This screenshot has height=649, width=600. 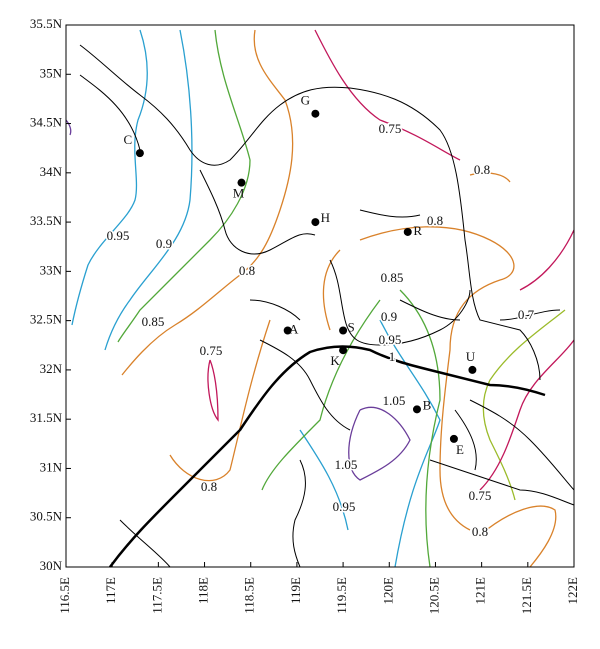 What do you see at coordinates (526, 595) in the screenshot?
I see `x-tick-label: 121.5E` at bounding box center [526, 595].